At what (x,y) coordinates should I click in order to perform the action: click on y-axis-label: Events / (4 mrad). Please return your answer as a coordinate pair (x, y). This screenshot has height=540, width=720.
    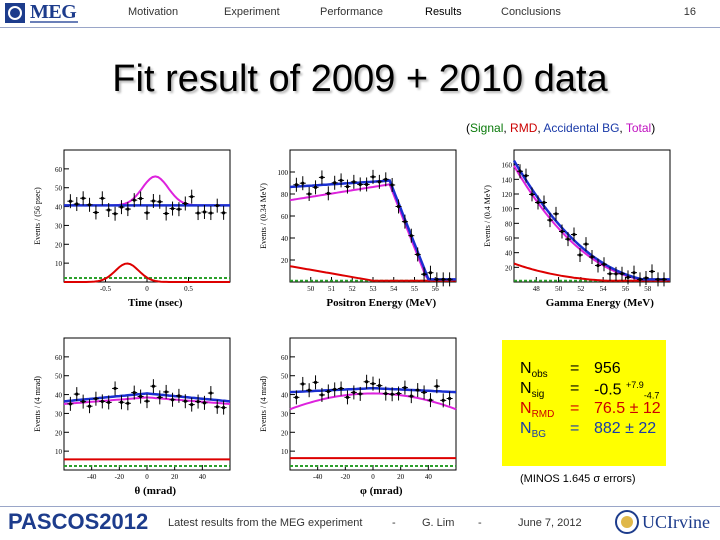
    Looking at the image, I should click on (263, 404).